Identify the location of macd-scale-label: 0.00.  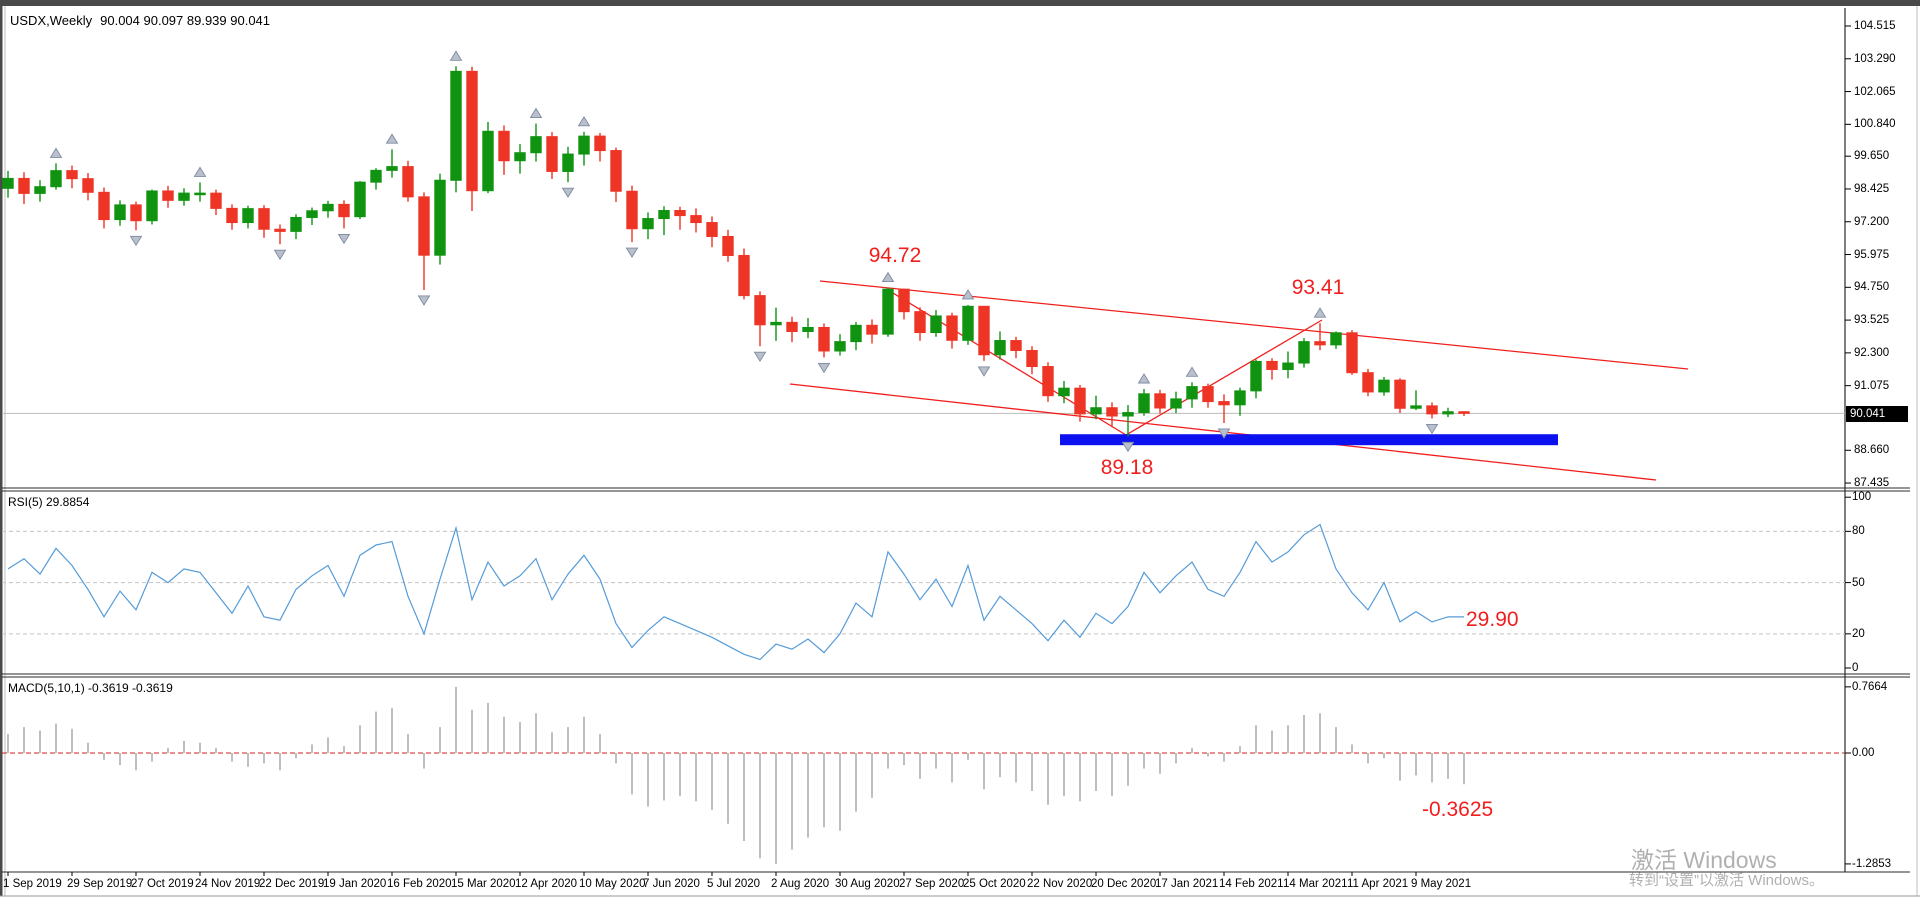
(1863, 753).